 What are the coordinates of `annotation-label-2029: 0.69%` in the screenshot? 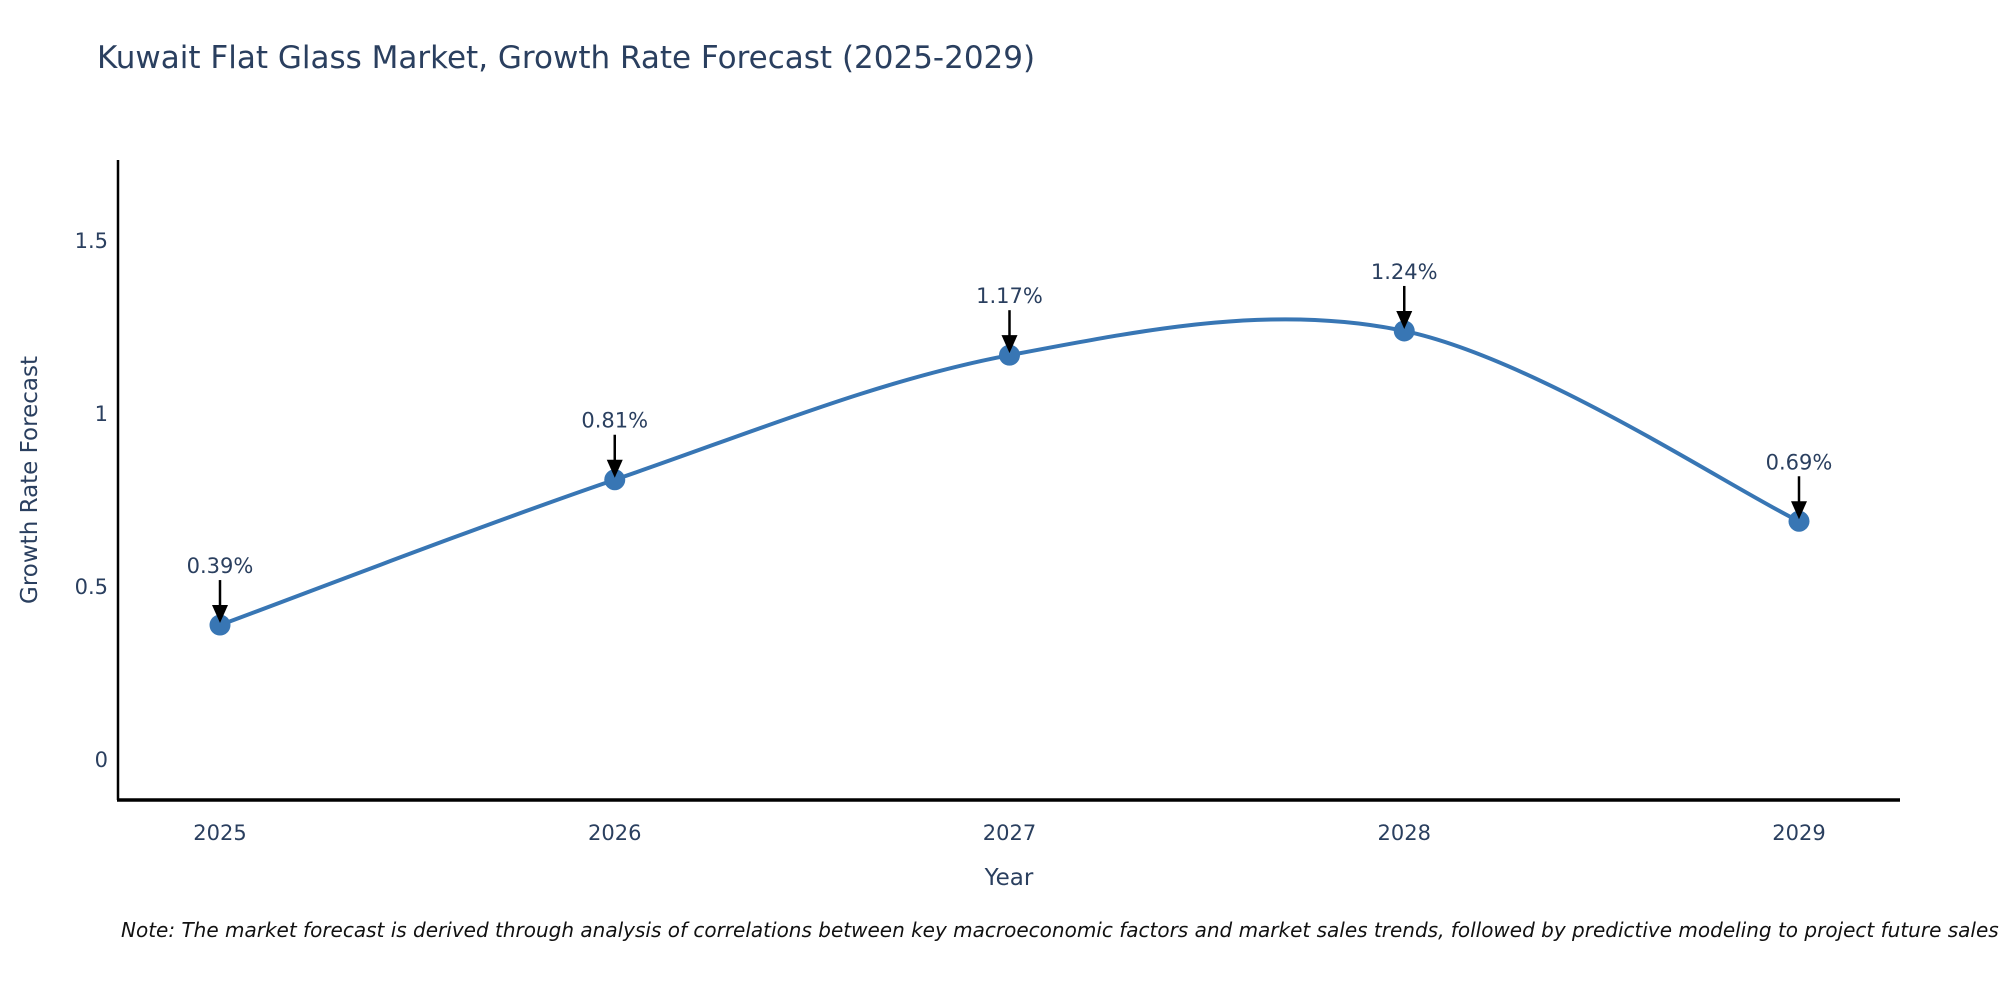 It's located at (1799, 462).